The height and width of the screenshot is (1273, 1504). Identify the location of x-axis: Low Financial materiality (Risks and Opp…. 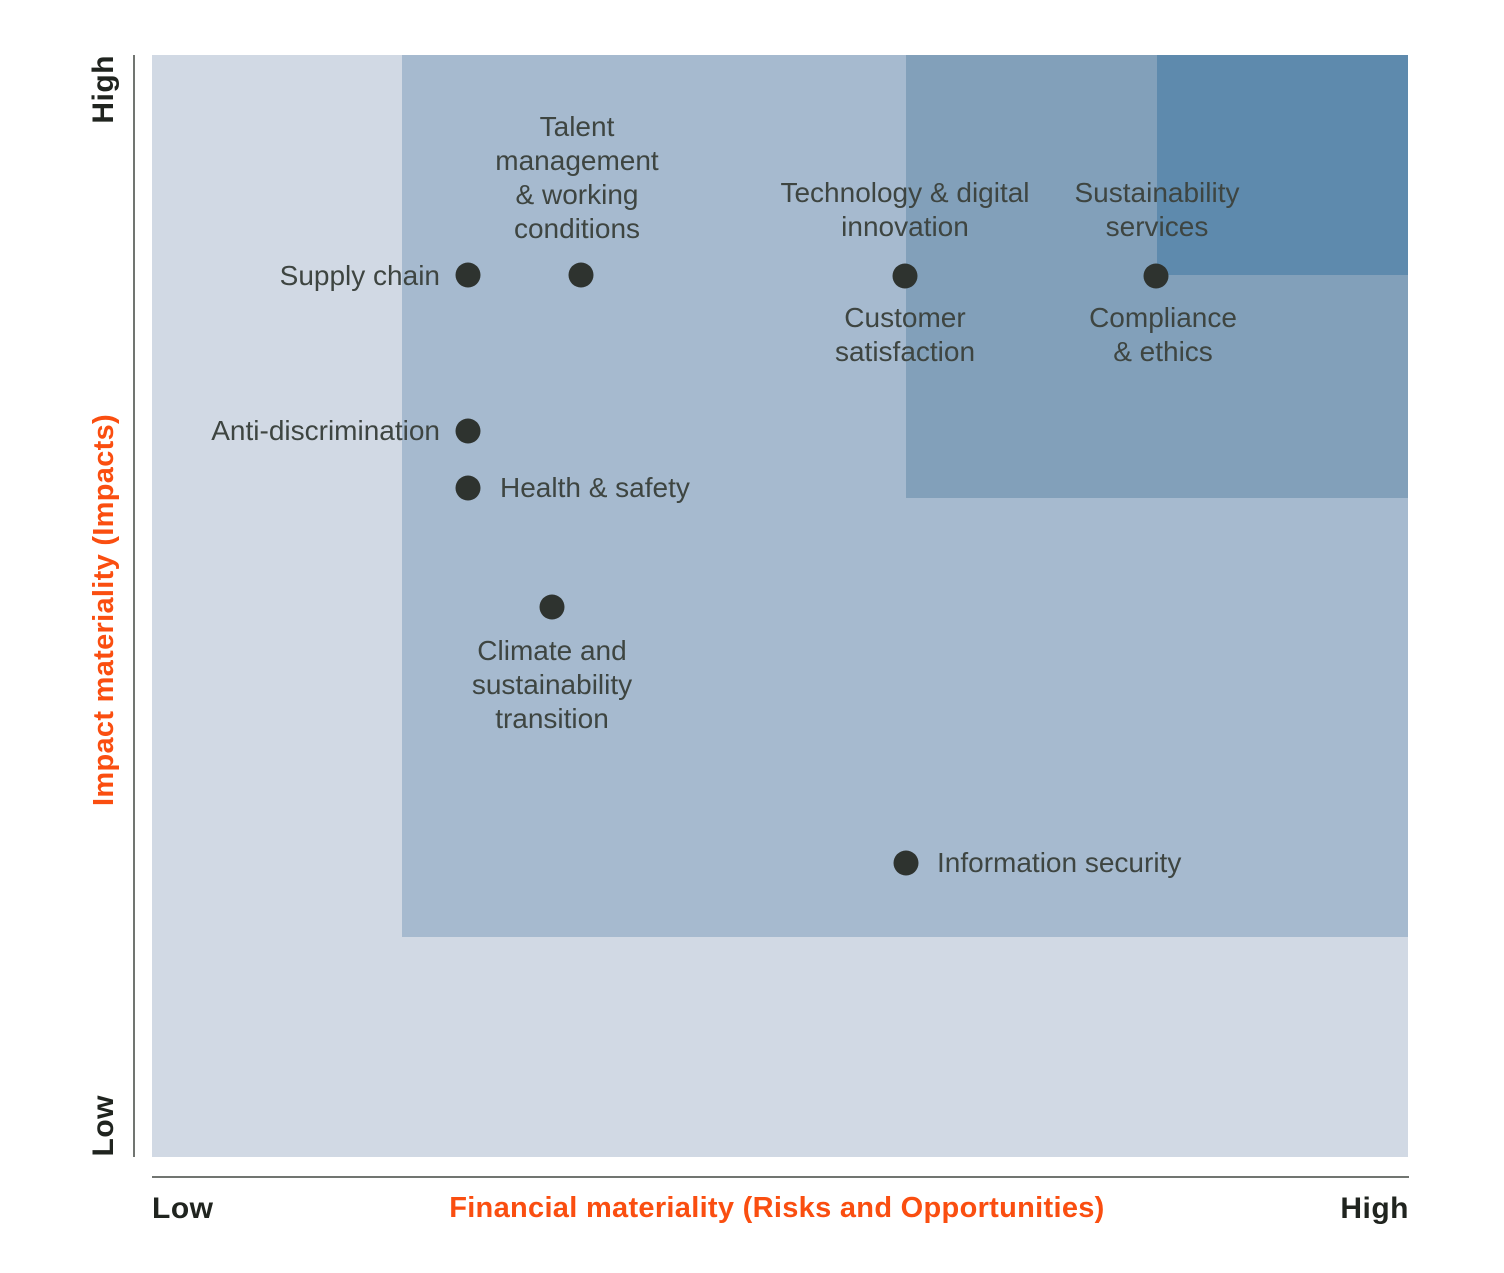
(780, 1209).